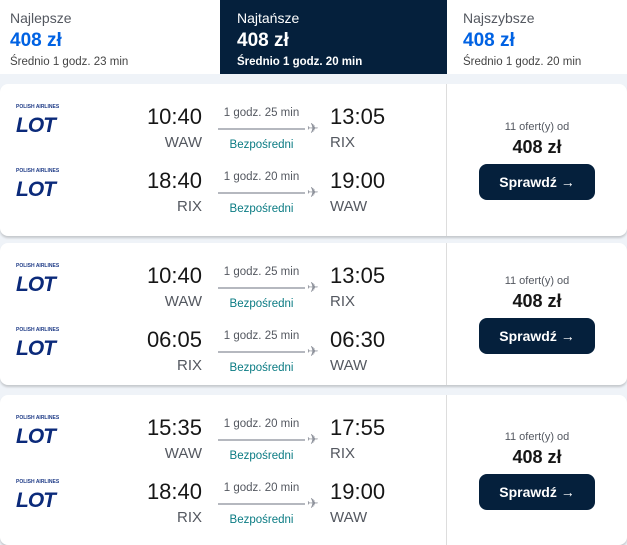 This screenshot has width=627, height=545. Describe the element at coordinates (268, 18) in the screenshot. I see `tab-label: Najtańsze` at that location.